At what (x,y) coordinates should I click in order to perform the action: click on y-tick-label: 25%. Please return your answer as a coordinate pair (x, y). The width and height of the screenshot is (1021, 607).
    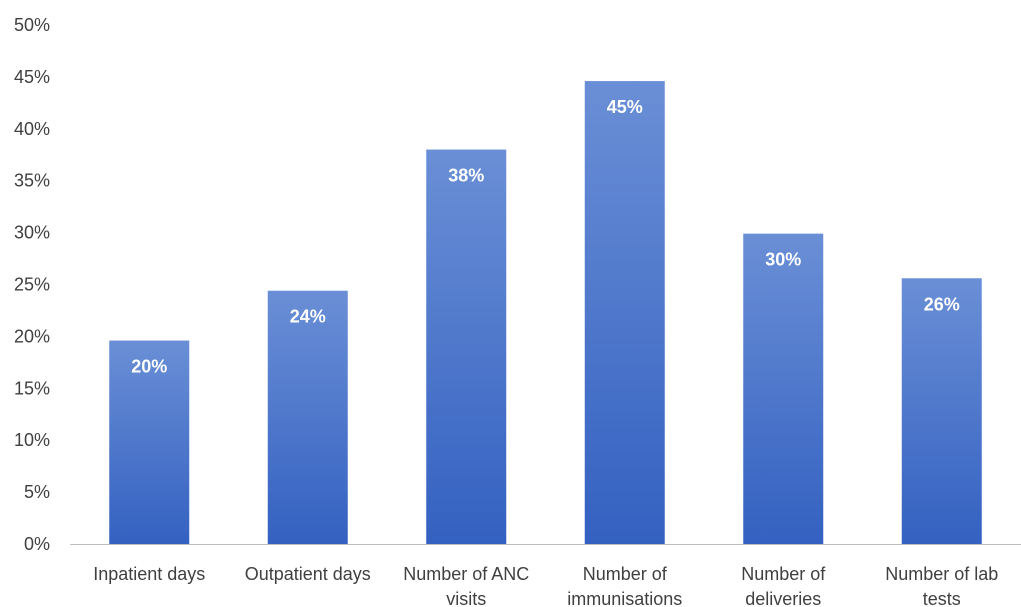
    Looking at the image, I should click on (32, 285).